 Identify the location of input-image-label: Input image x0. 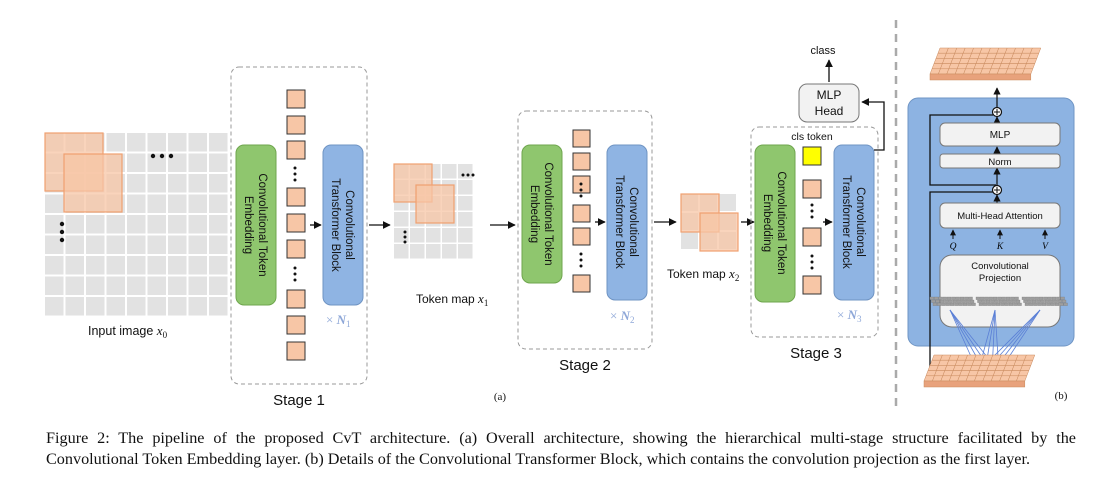
(128, 331).